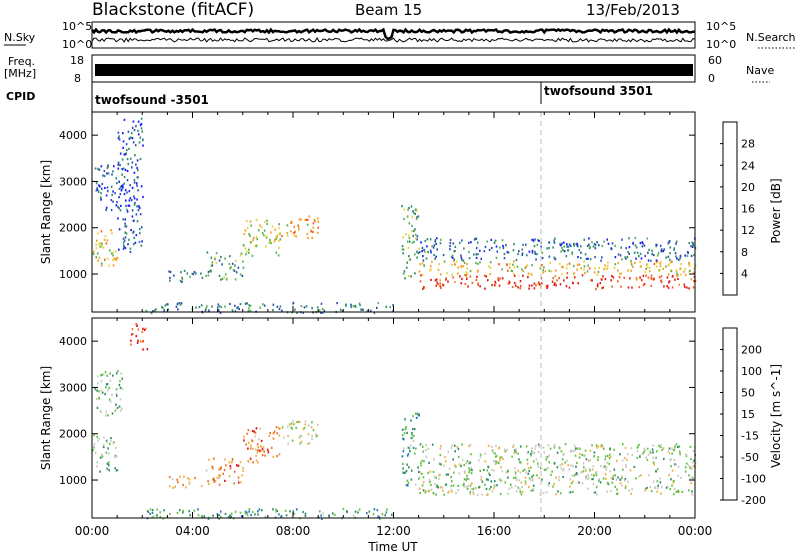 The height and width of the screenshot is (554, 800). What do you see at coordinates (750, 436) in the screenshot?
I see `colorbar-tick-label: -15` at bounding box center [750, 436].